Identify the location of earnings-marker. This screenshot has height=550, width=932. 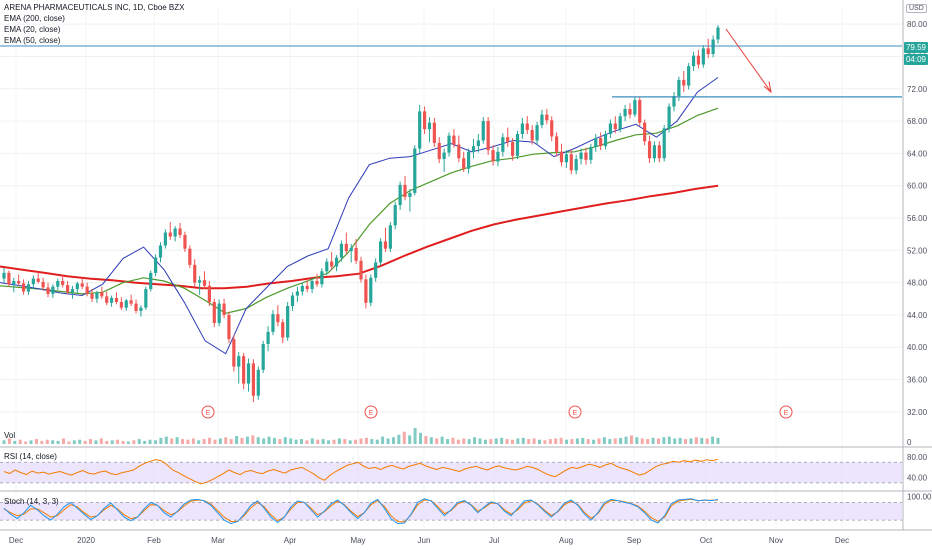
(371, 412).